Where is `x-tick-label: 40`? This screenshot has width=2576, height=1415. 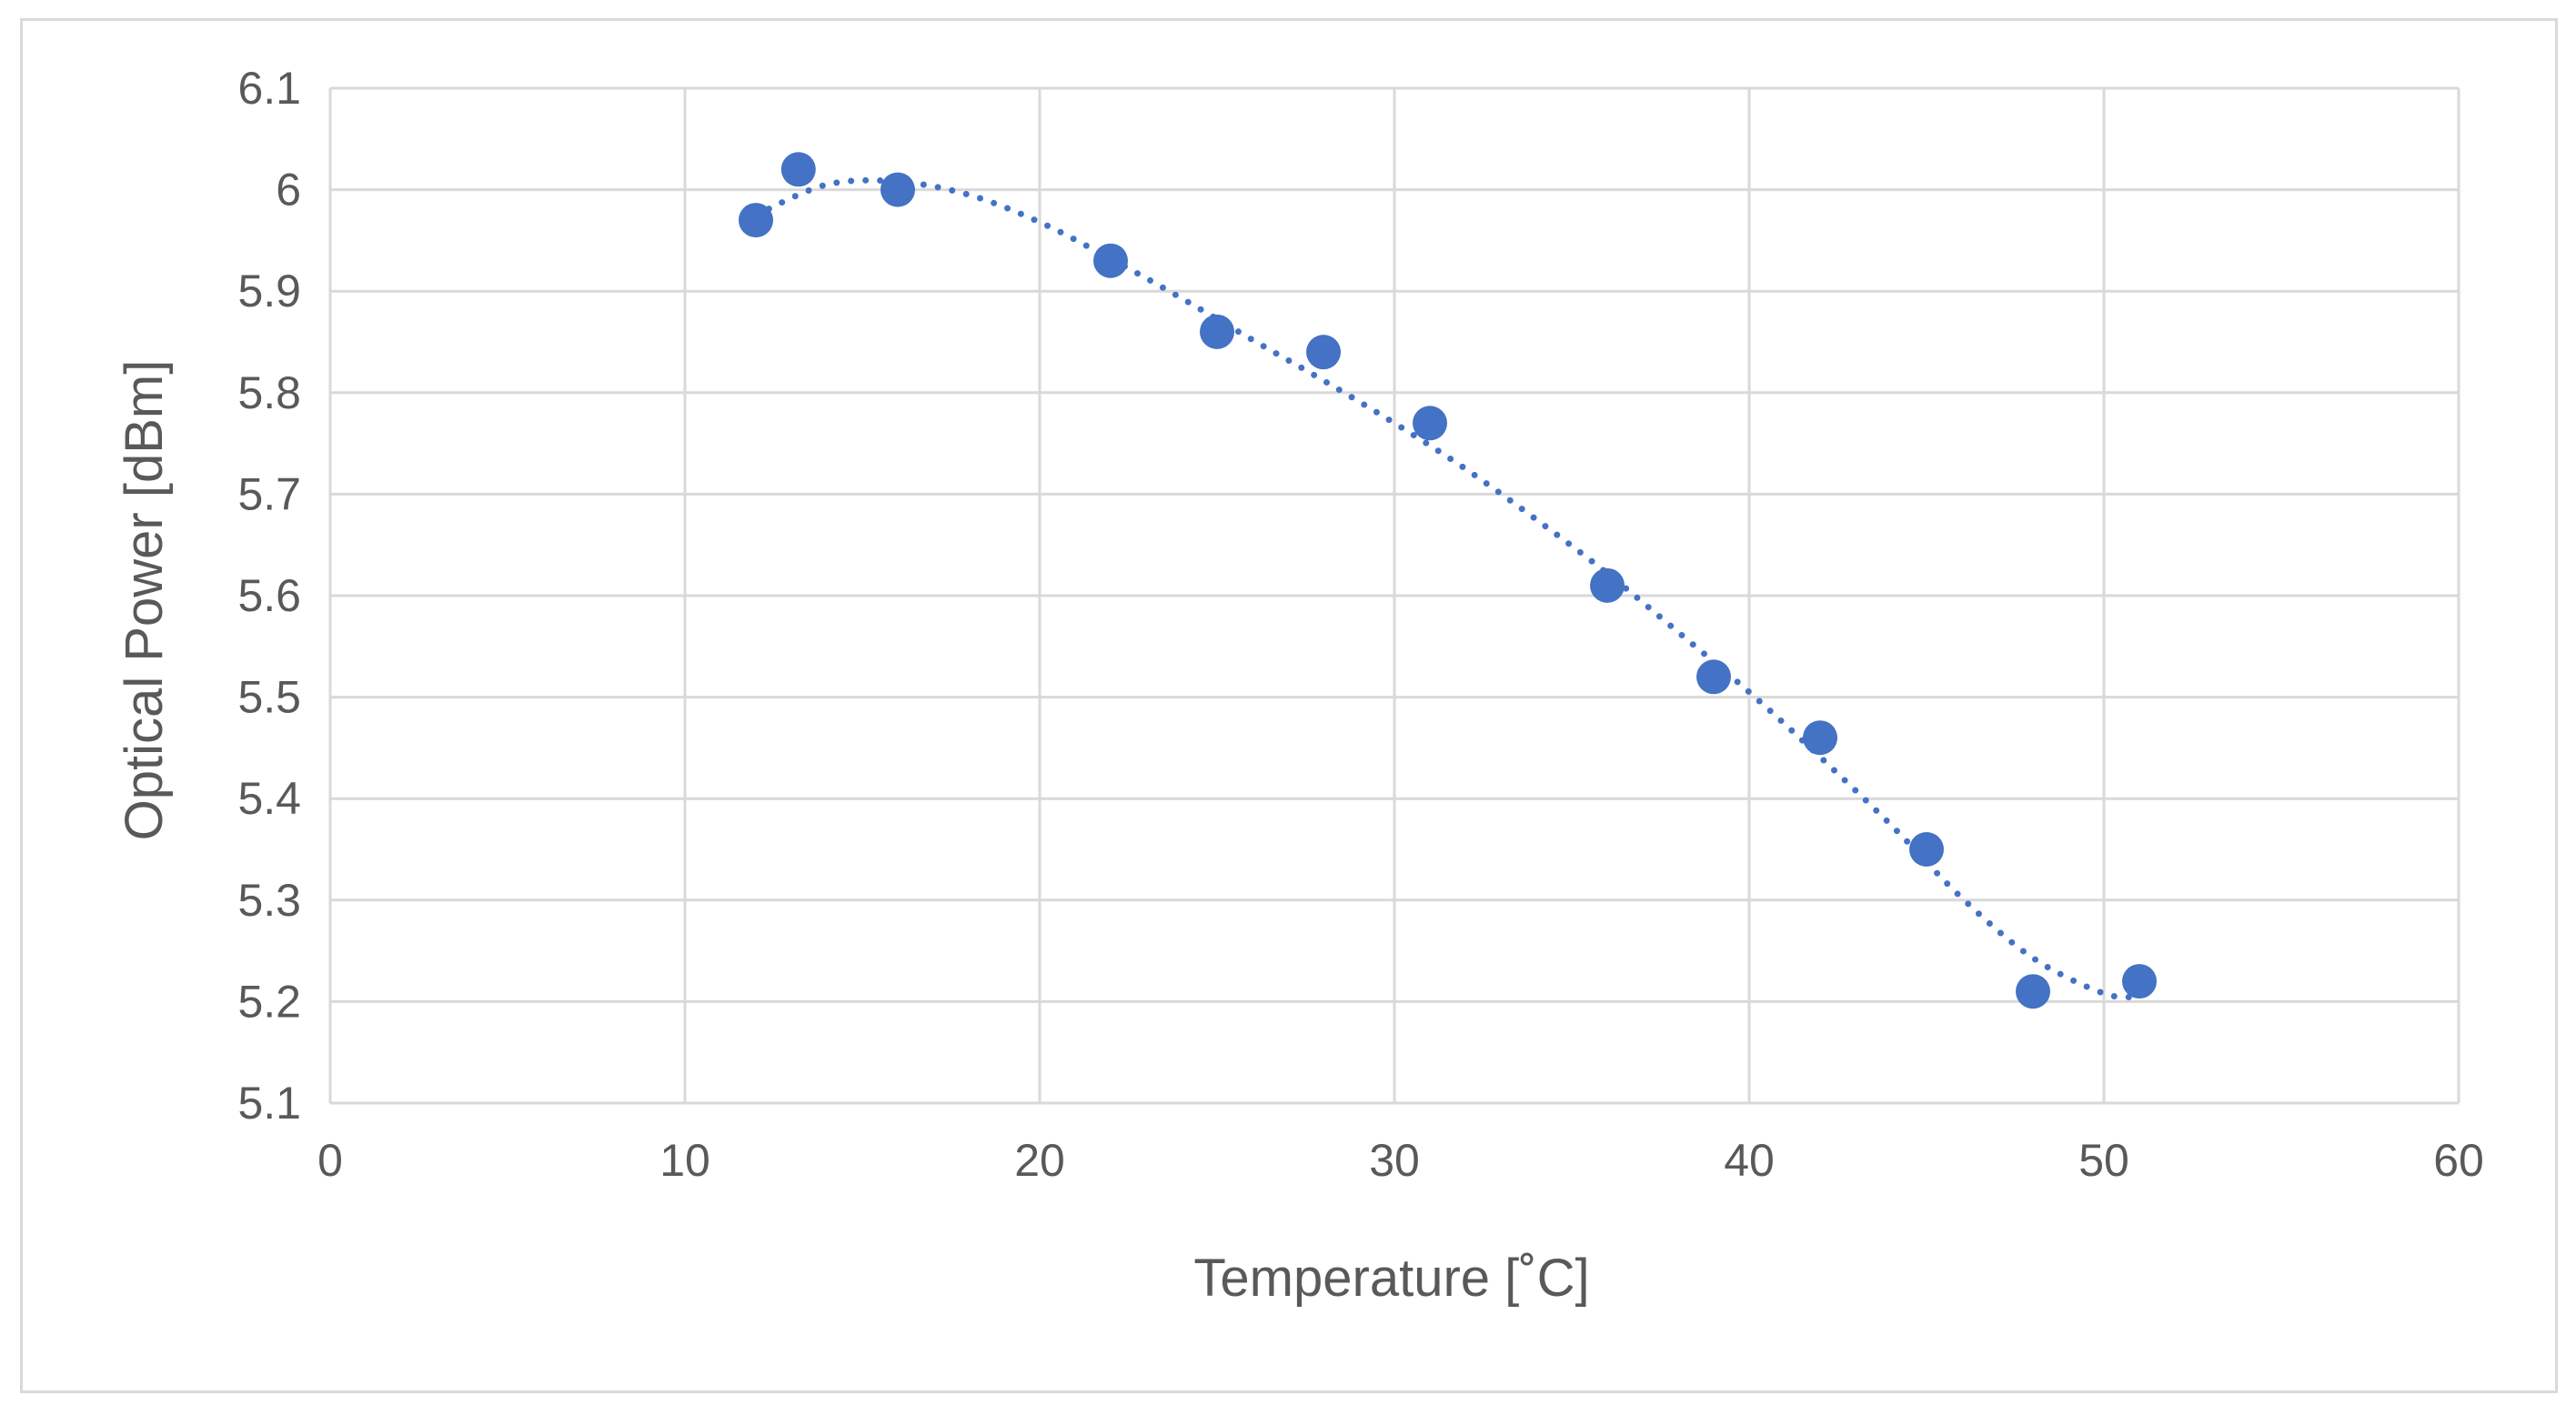
x-tick-label: 40 is located at coordinates (1749, 1160).